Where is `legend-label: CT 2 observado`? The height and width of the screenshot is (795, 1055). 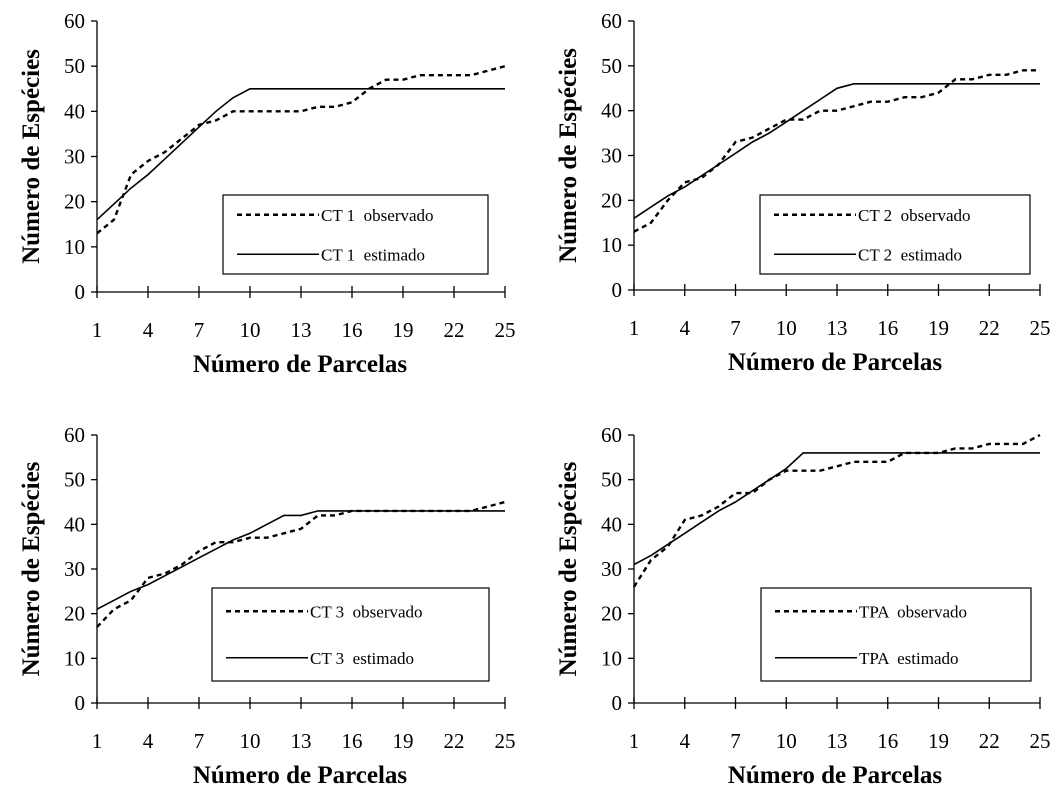 legend-label: CT 2 observado is located at coordinates (914, 215).